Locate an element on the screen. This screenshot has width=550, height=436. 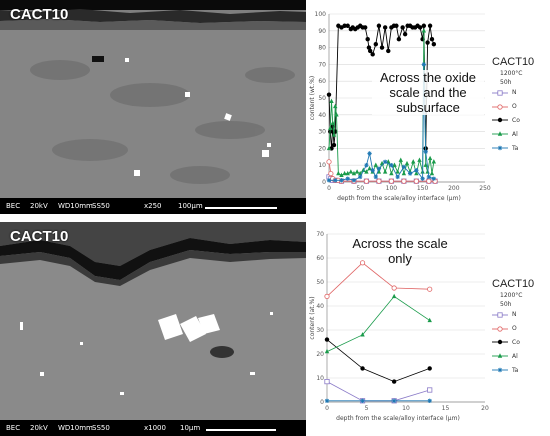
chart-series is located at coordinates (382, 103).